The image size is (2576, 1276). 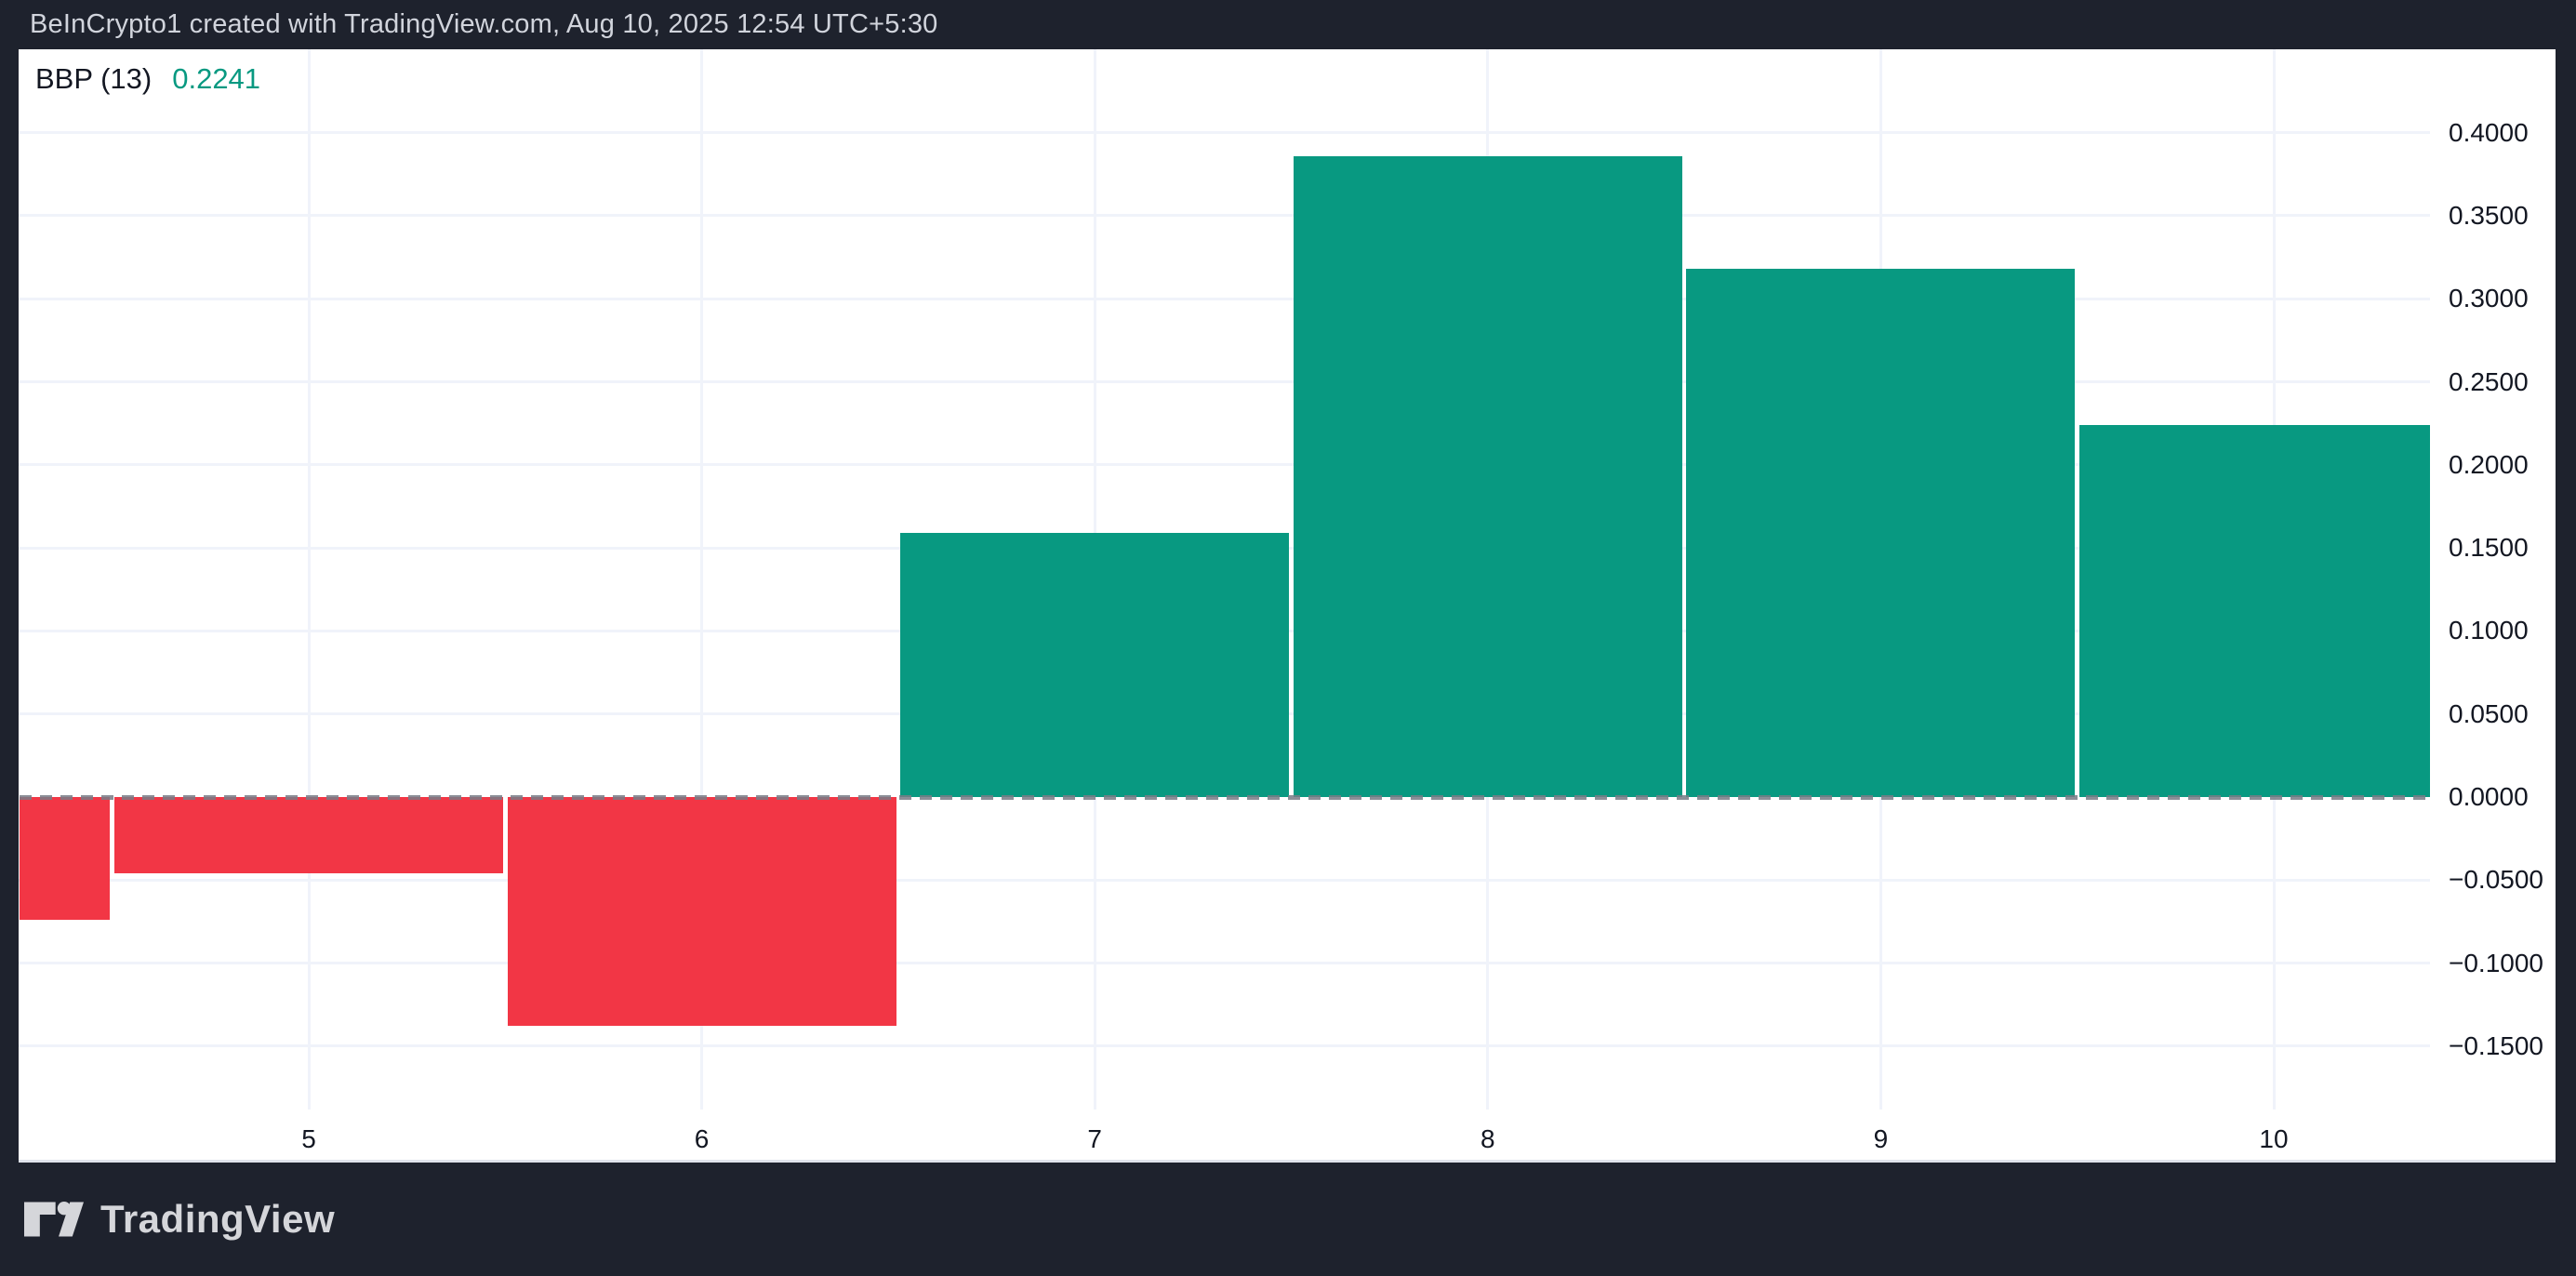 I want to click on indicator-legend: BBP (13) 0.2241, so click(x=147, y=79).